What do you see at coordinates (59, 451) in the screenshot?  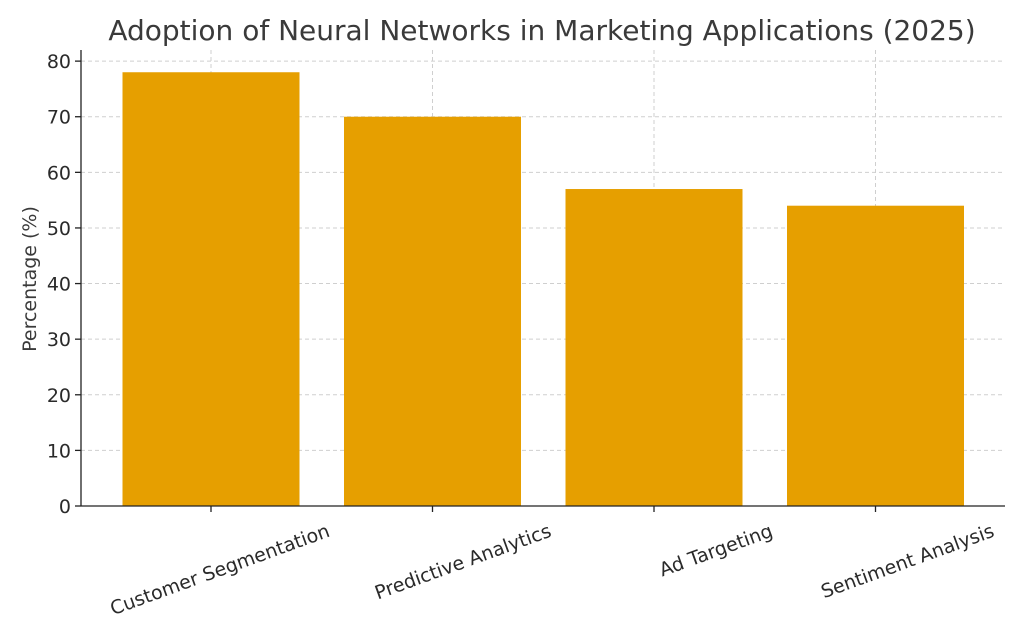 I see `y-tick-label: 10` at bounding box center [59, 451].